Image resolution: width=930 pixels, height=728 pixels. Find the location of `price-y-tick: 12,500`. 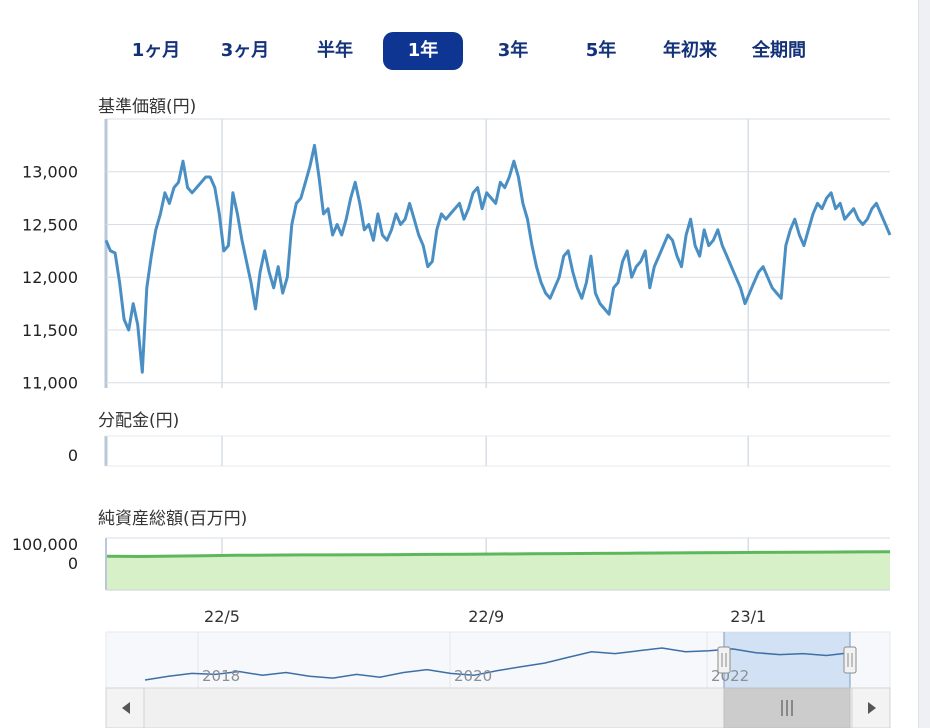

price-y-tick: 12,500 is located at coordinates (50, 224).